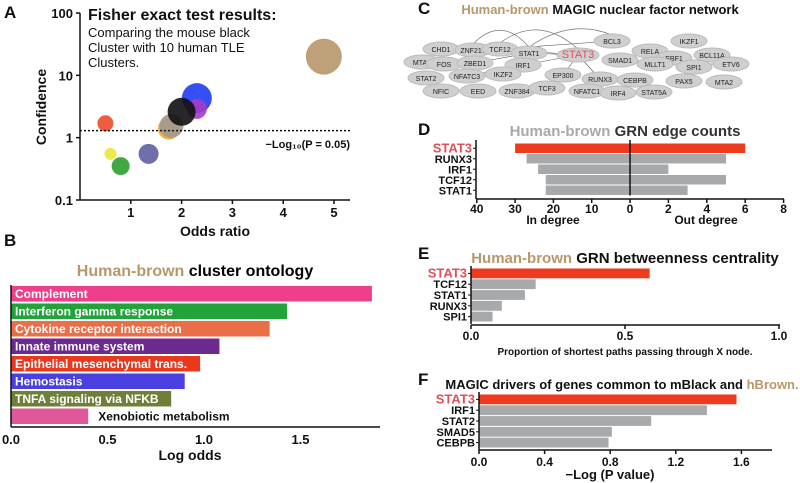  I want to click on chart-subtitle: Clusters., so click(113, 62).